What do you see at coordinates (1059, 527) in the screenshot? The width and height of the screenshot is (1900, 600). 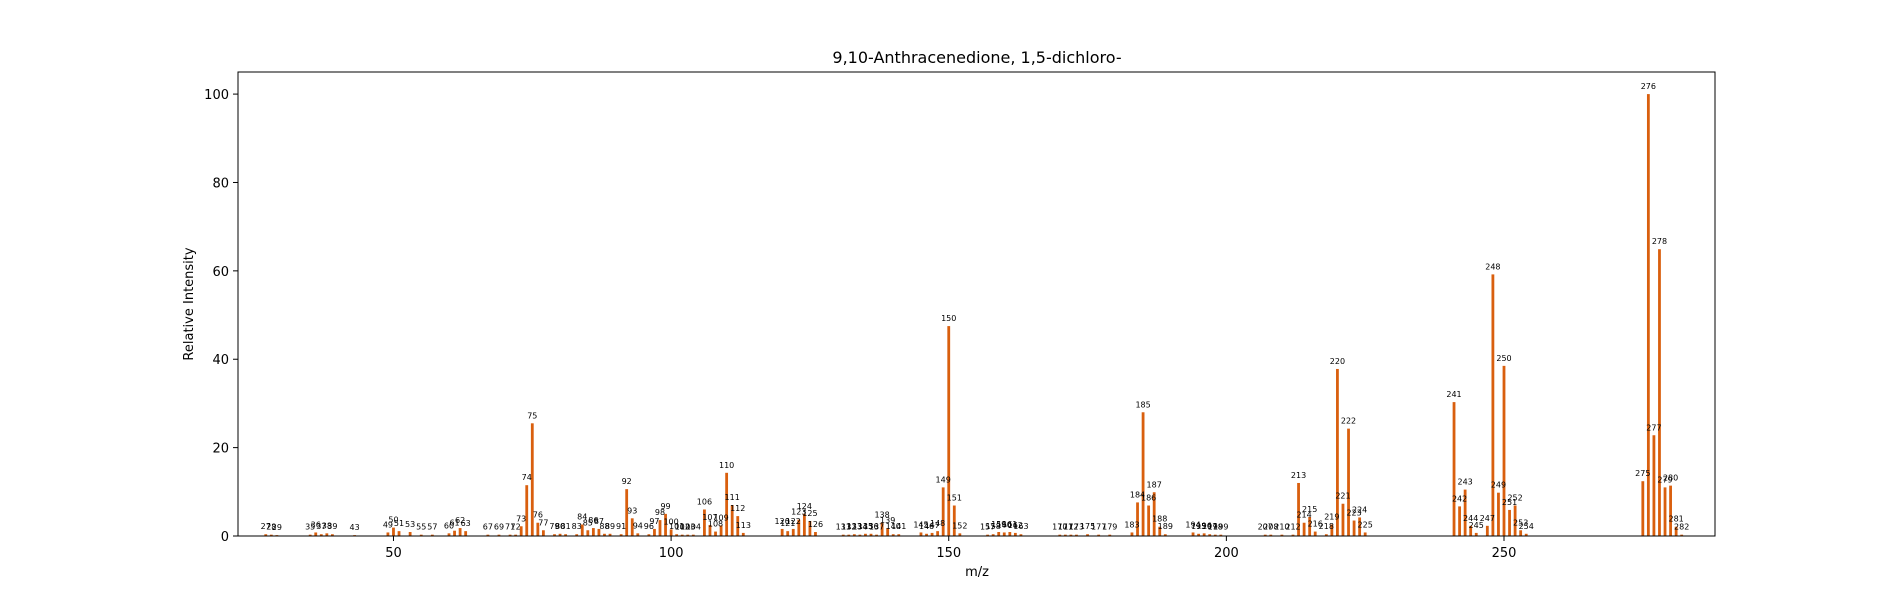 I see `peak-label-170: 170` at bounding box center [1059, 527].